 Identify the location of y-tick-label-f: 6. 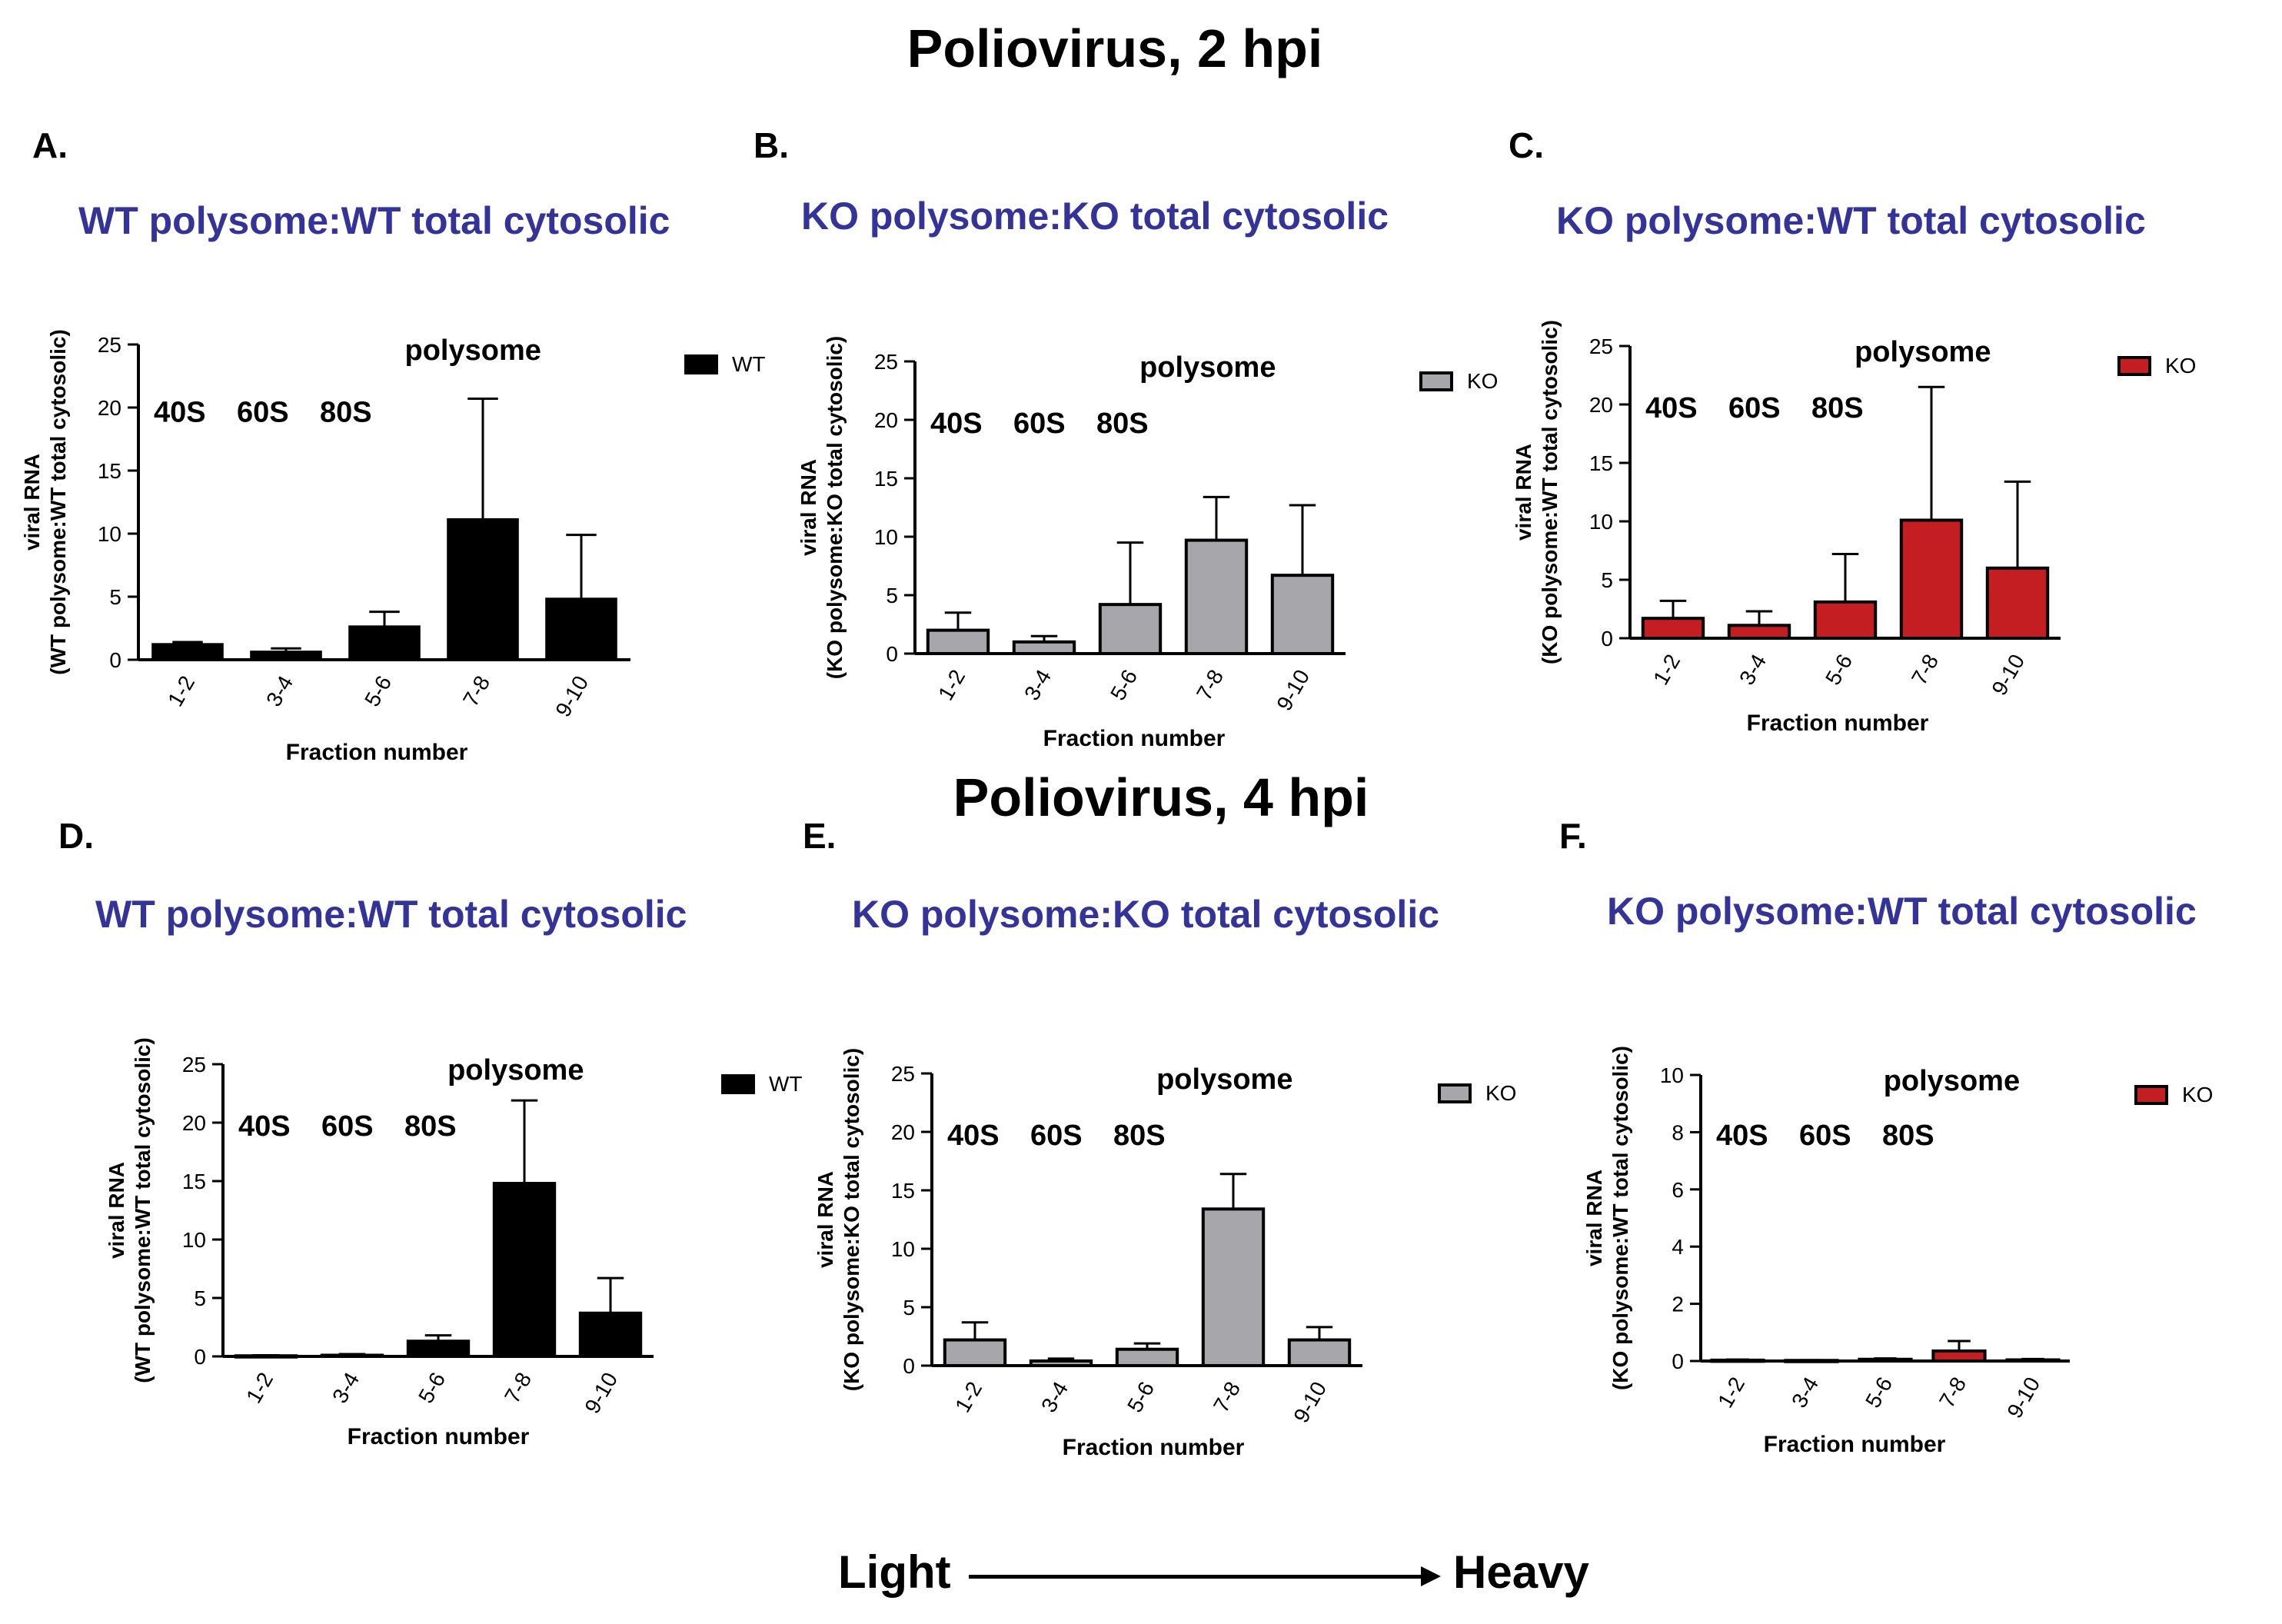
(1678, 1190).